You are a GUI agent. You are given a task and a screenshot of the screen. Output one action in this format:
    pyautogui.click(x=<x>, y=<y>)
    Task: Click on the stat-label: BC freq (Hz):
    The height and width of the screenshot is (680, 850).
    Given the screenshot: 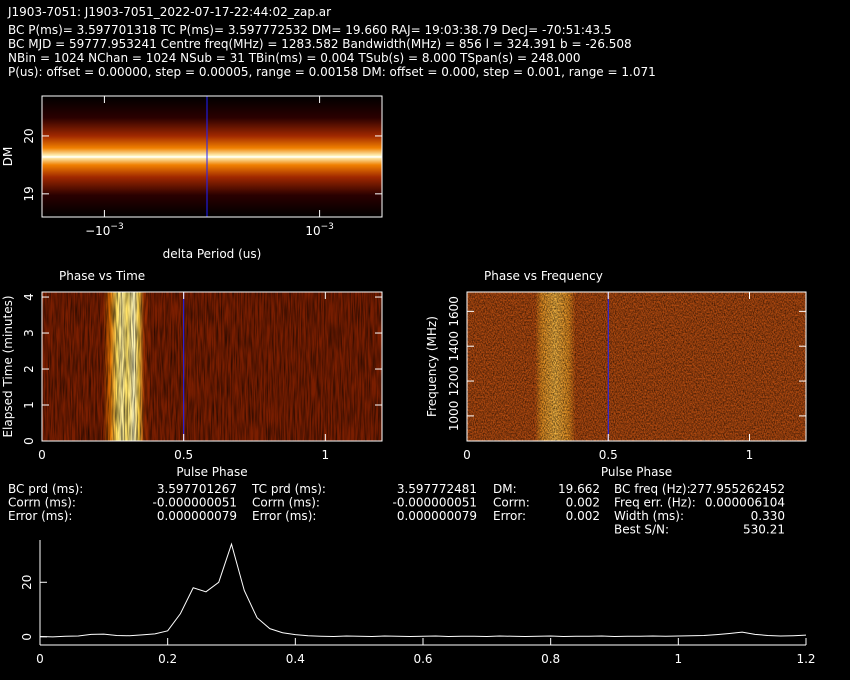 What is the action you would take?
    pyautogui.click(x=652, y=489)
    